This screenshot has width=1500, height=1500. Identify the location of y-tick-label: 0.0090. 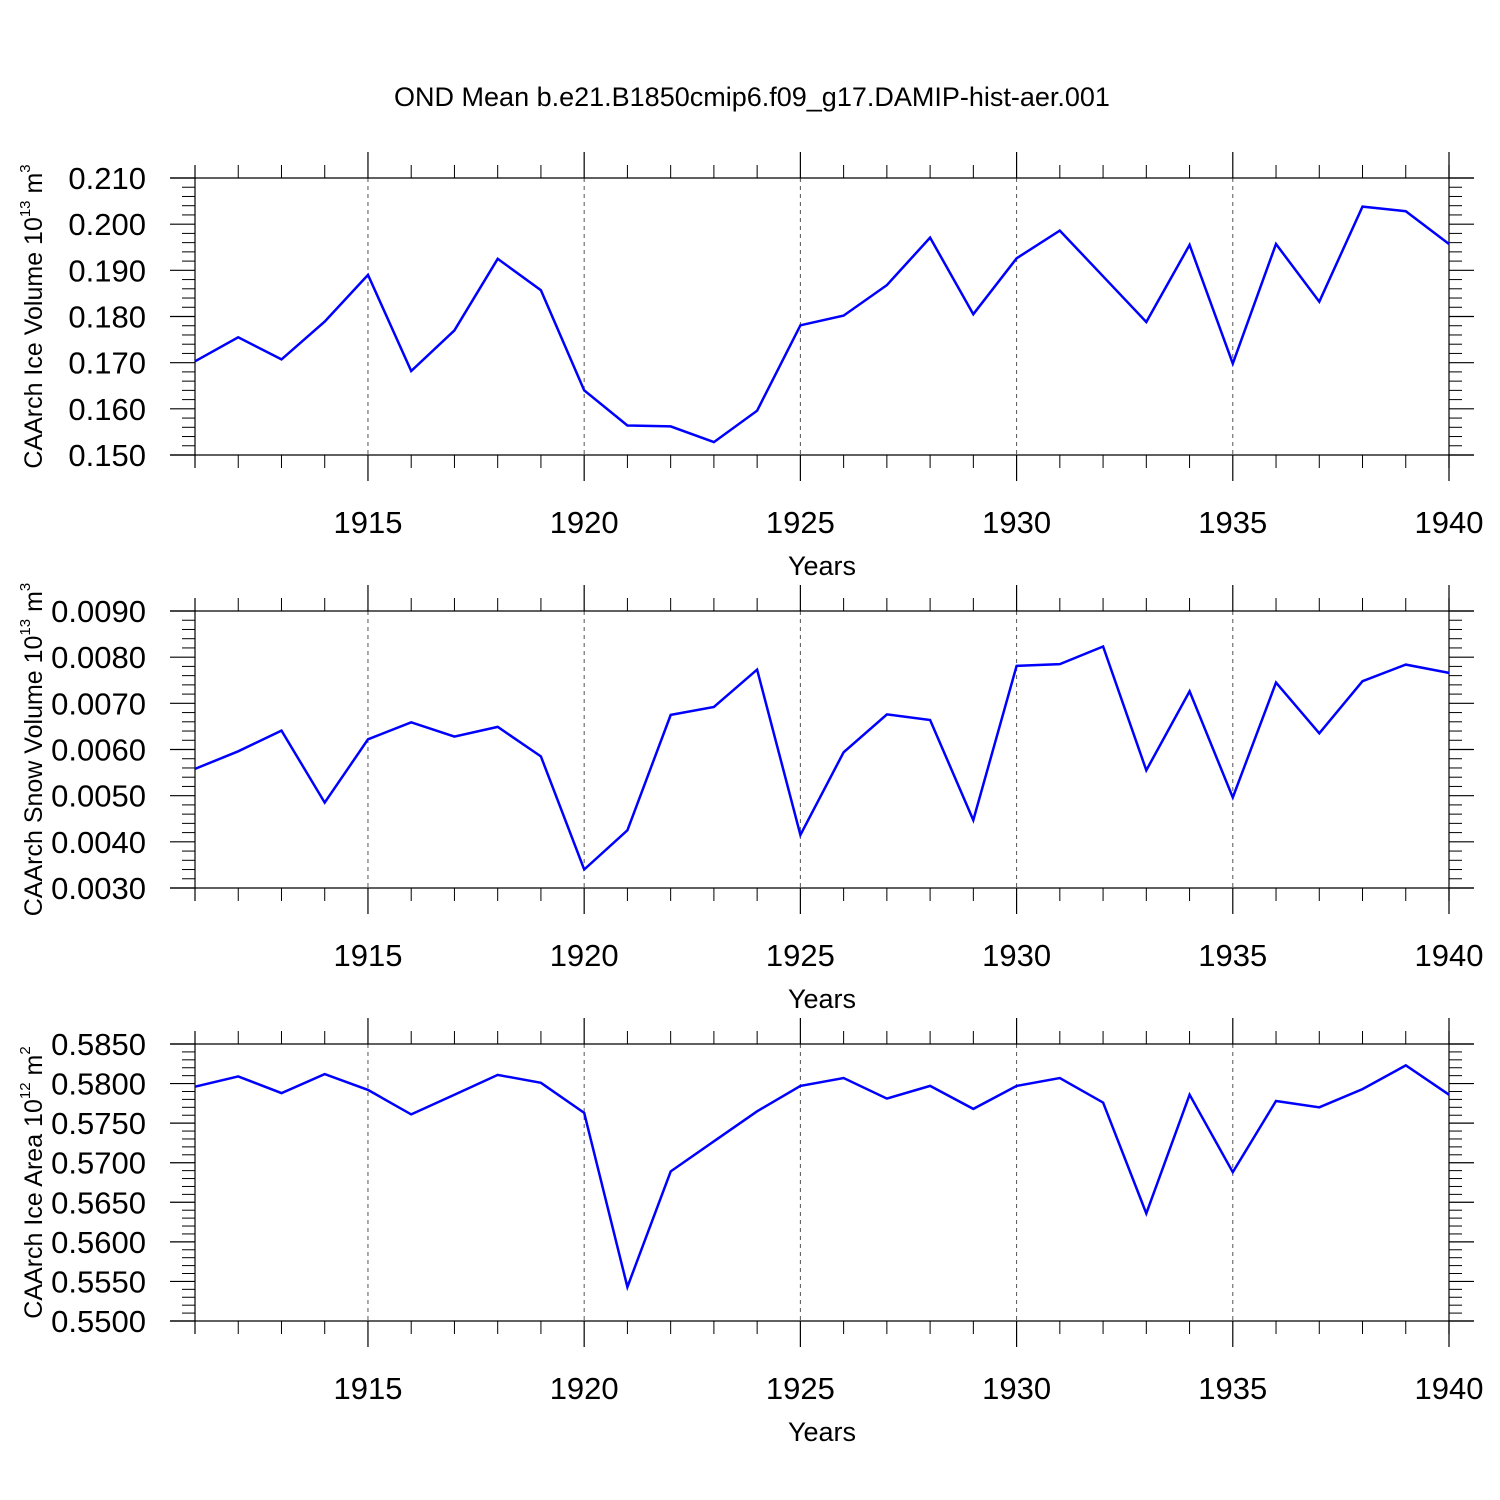
(98, 611).